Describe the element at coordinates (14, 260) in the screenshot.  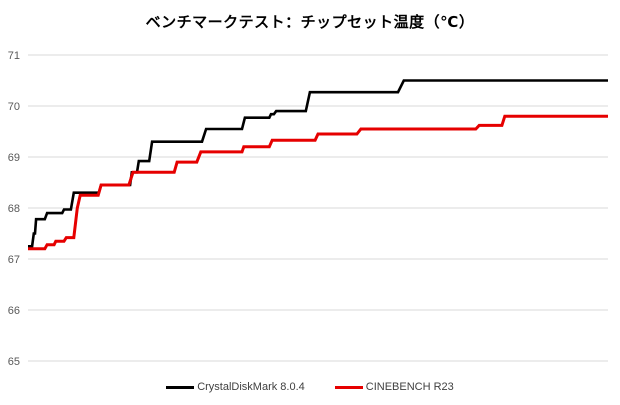
I see `y-tick-label-67: 67` at that location.